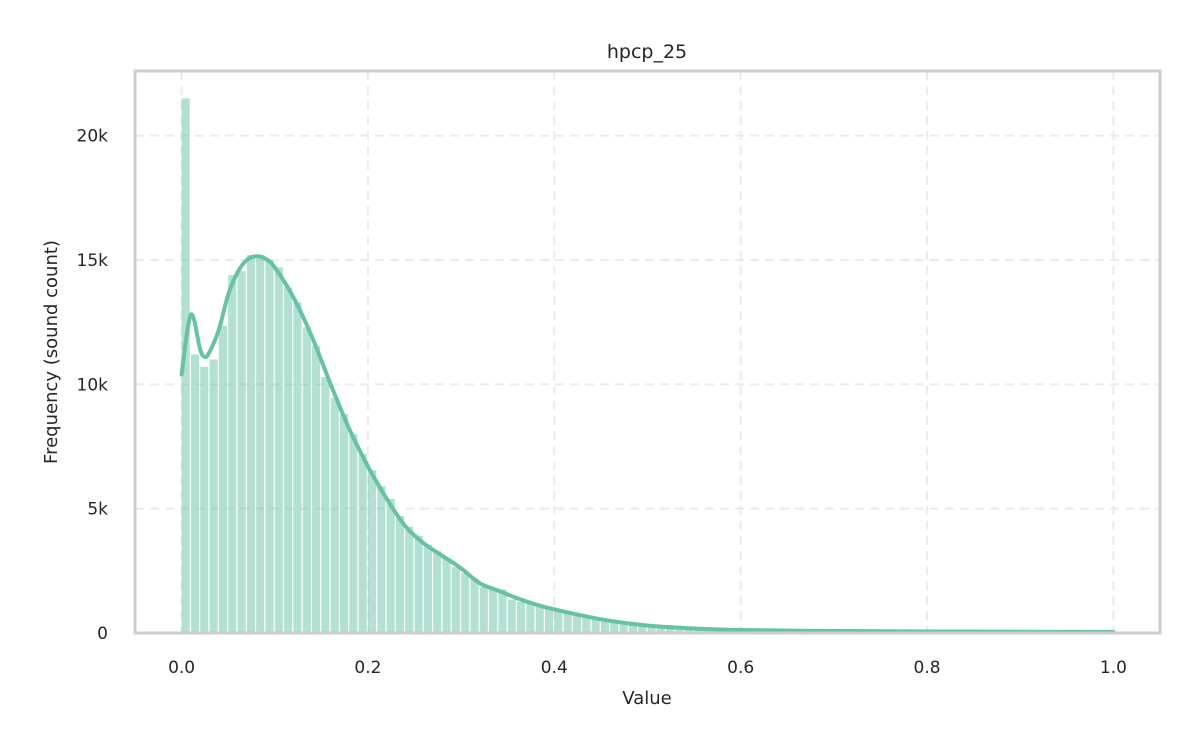 This screenshot has height=754, width=1200. What do you see at coordinates (554, 668) in the screenshot?
I see `x-tick-label: 0.4` at bounding box center [554, 668].